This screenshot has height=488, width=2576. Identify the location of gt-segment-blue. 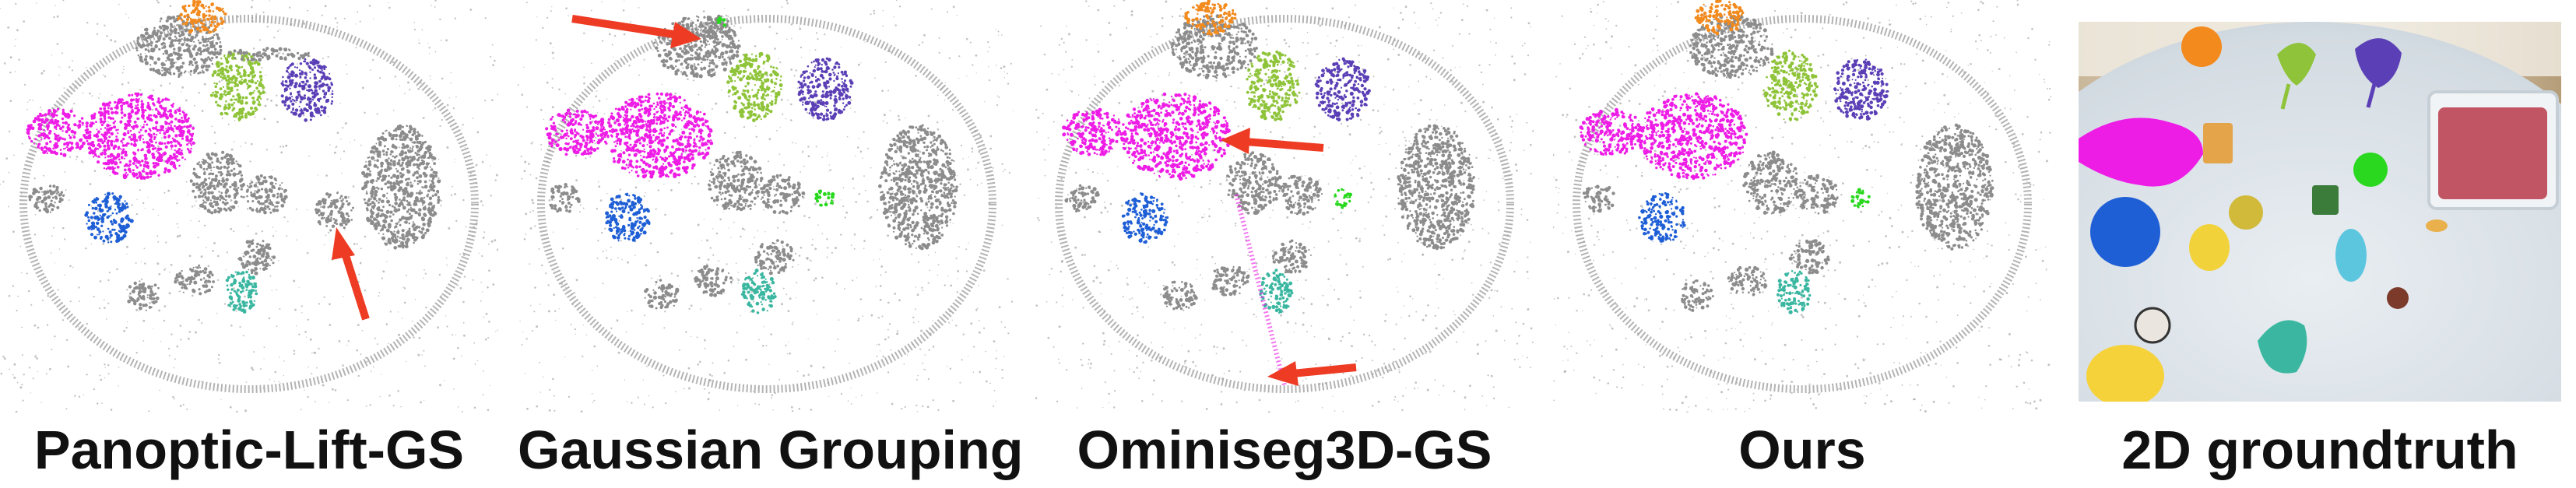
(2125, 232).